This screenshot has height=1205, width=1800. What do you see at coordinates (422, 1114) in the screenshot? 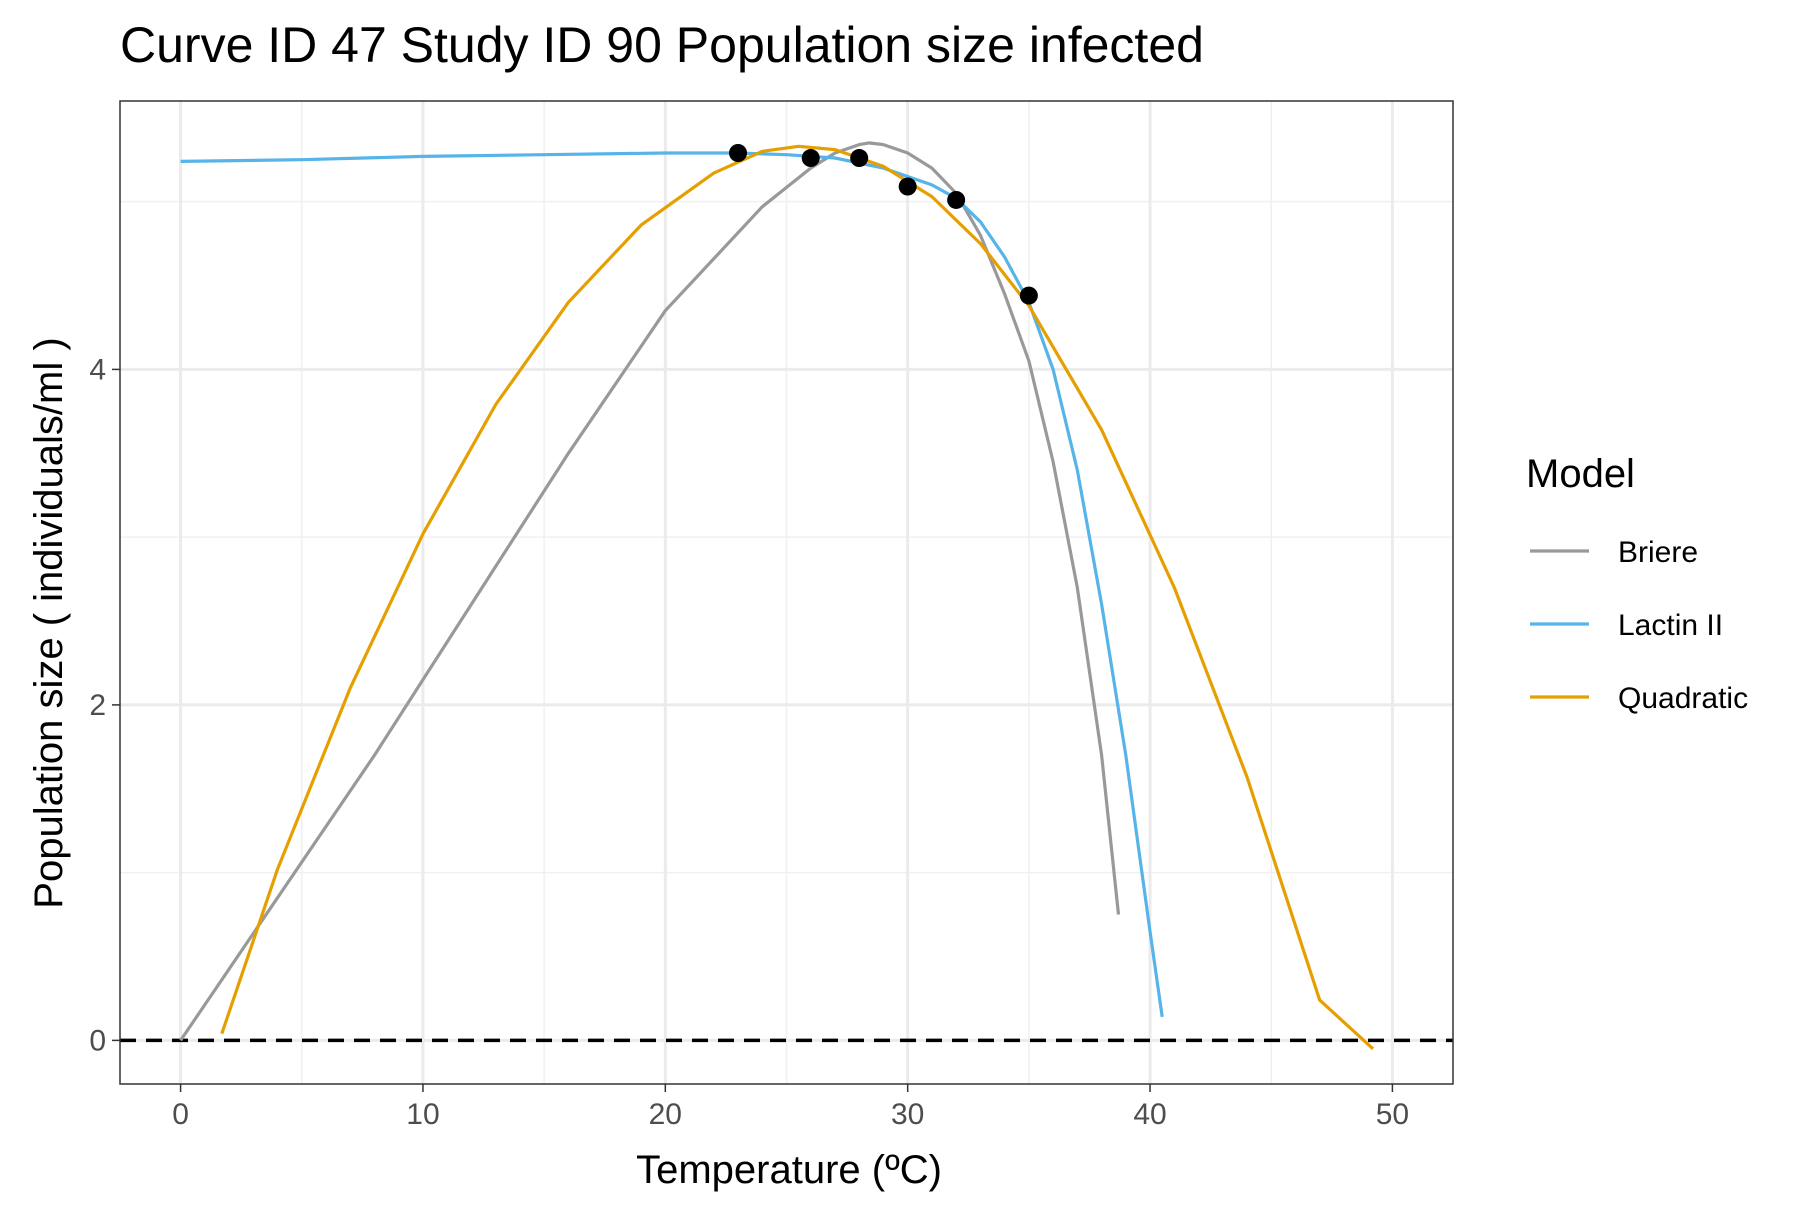
I see `x-tick-label: 10` at bounding box center [422, 1114].